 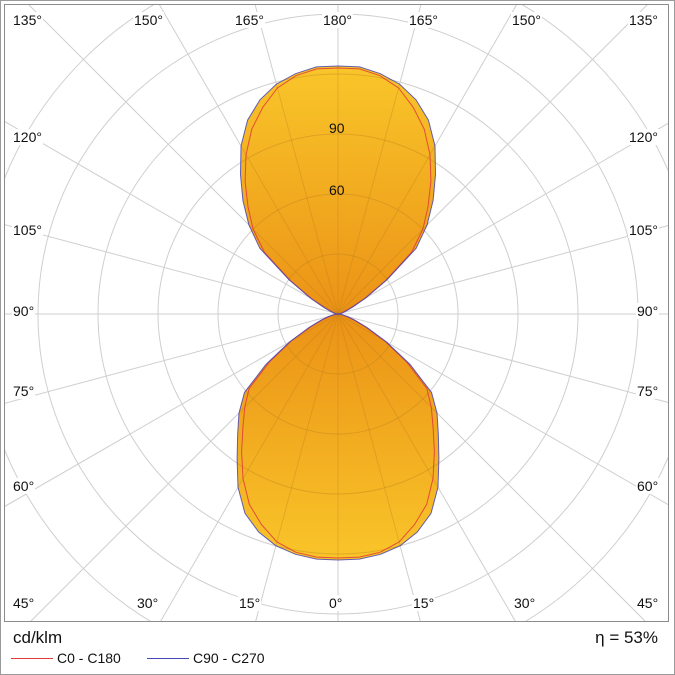 I want to click on angle-label-top-150-right: 150°, so click(x=526, y=20).